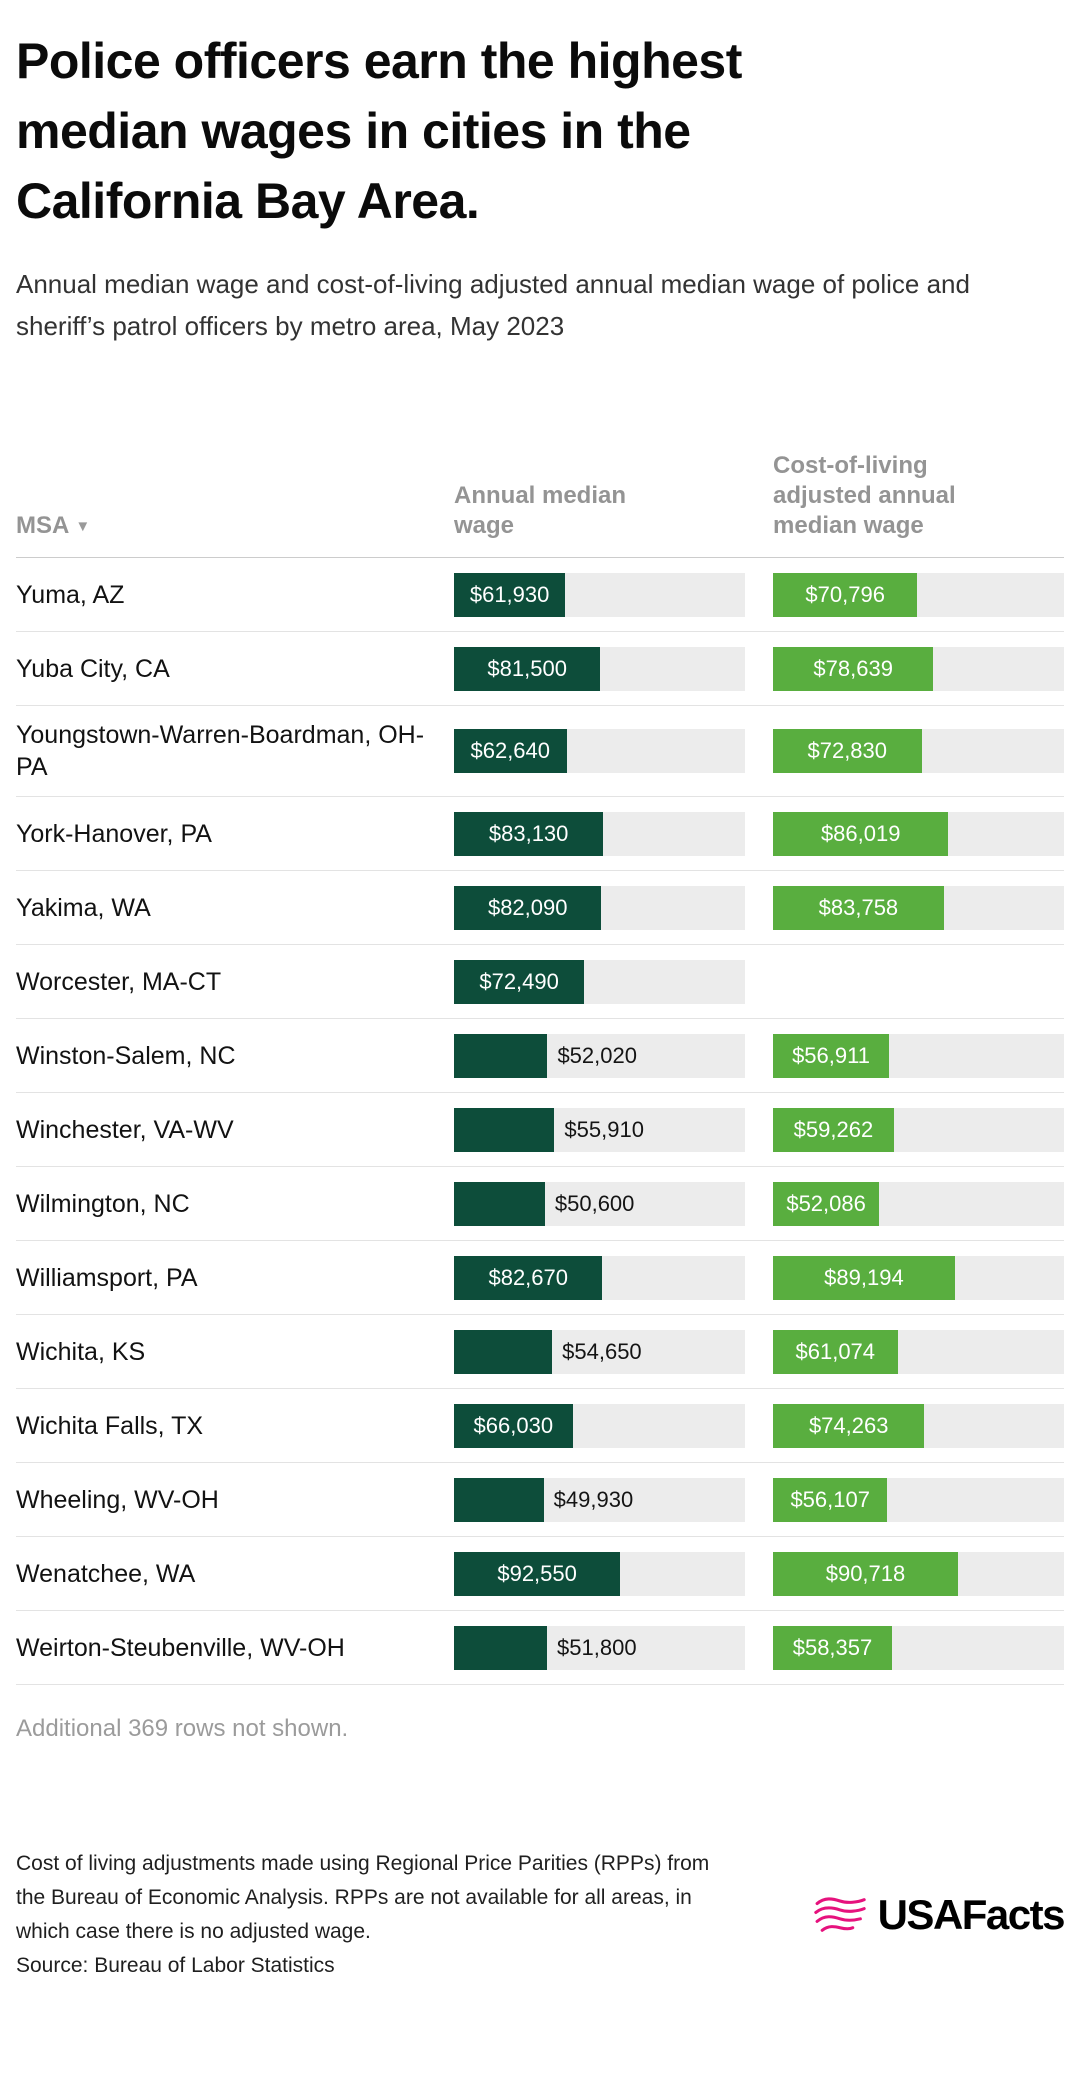 This screenshot has width=1080, height=2076. I want to click on adjusted-wage-bar: $56,911, so click(831, 1055).